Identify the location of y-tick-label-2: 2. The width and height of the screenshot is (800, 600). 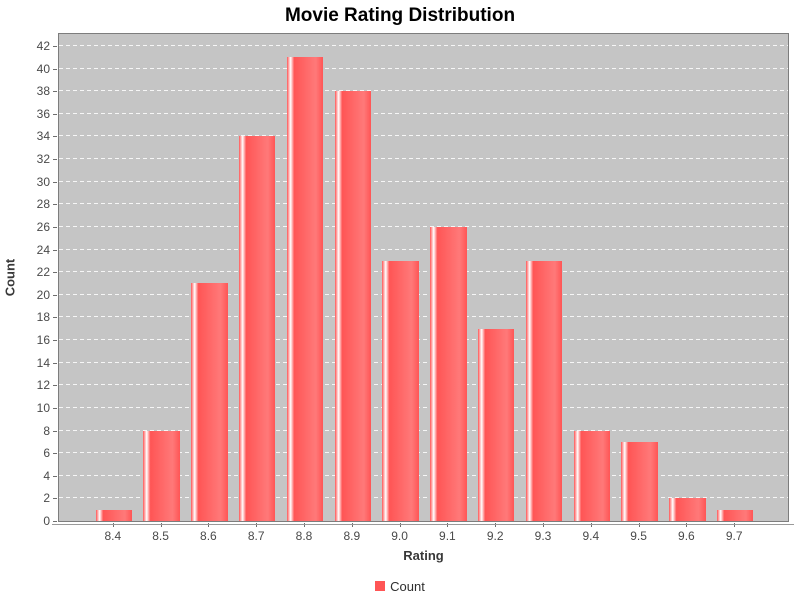
(46, 498).